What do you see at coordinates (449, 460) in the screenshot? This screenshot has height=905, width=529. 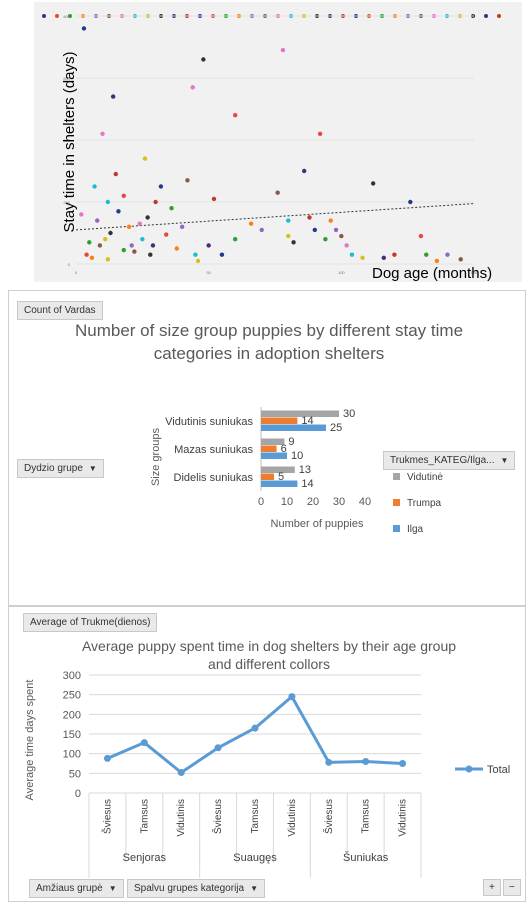 I see `legend-field-button: Trukmes_KATEG/Ilga... ▼` at bounding box center [449, 460].